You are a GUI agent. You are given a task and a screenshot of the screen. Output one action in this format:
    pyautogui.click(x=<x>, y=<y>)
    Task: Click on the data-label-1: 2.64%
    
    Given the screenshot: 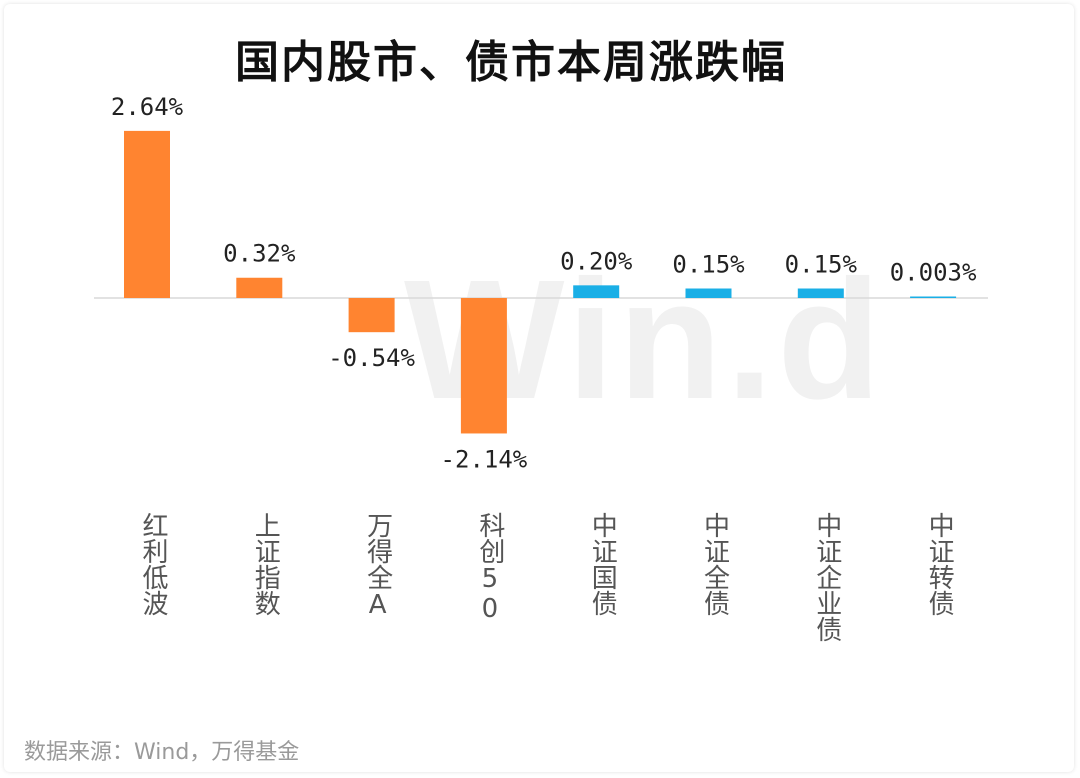 What is the action you would take?
    pyautogui.click(x=147, y=107)
    